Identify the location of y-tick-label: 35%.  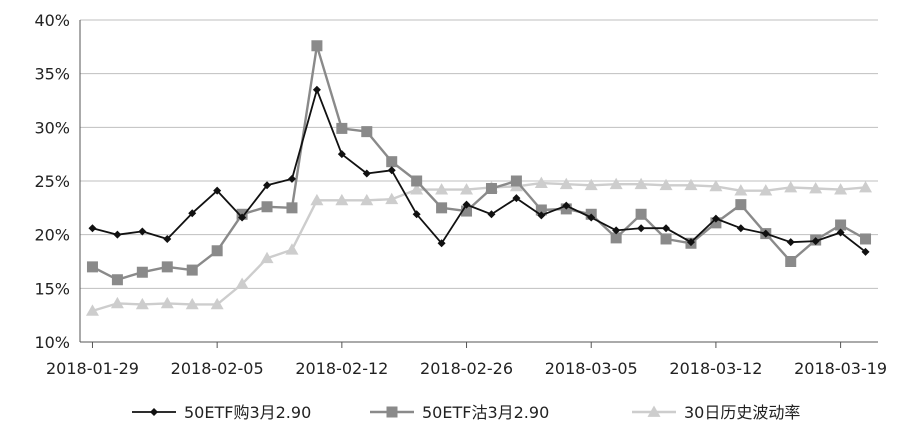
(52, 74).